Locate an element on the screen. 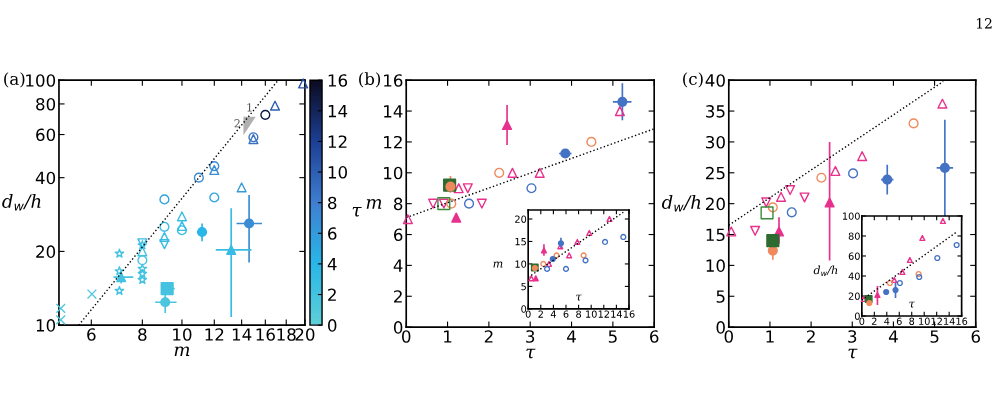 The width and height of the screenshot is (1008, 397). color-bar-label: 16 is located at coordinates (338, 80).